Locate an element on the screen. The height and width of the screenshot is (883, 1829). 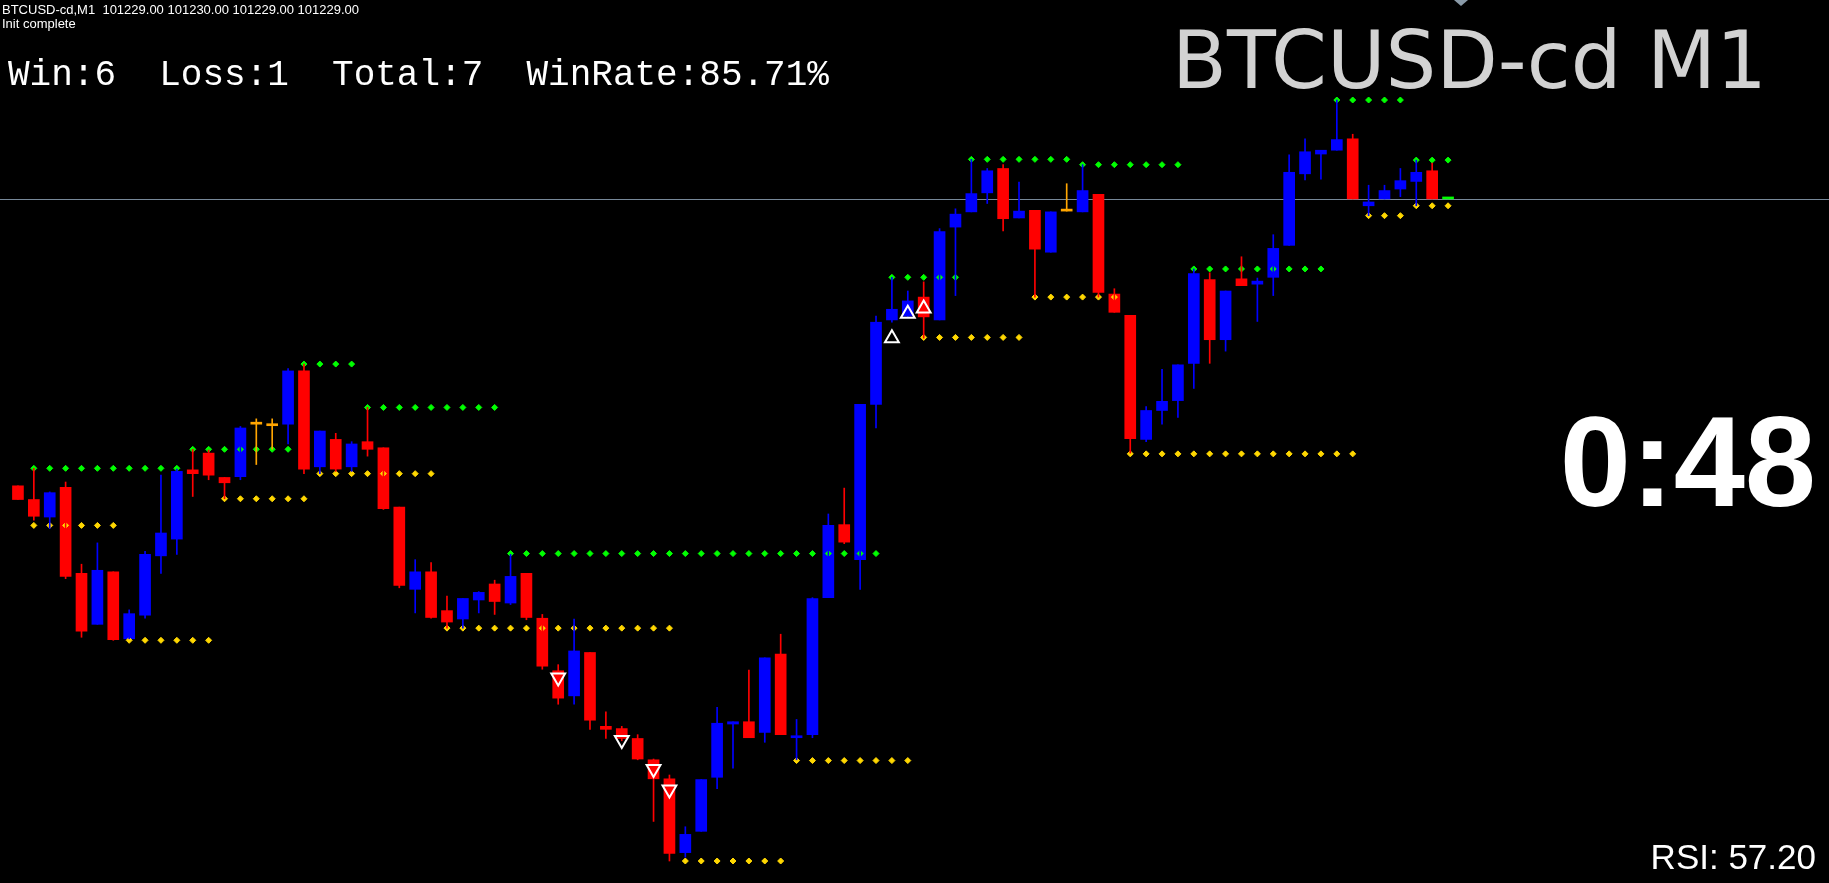
chart-title: BTCUSD-cd M1 is located at coordinates (1469, 60).